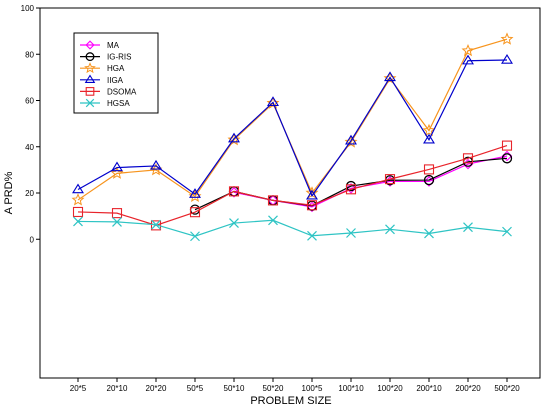 The image size is (550, 411). I want to click on x-tick-label: 100*20, so click(390, 388).